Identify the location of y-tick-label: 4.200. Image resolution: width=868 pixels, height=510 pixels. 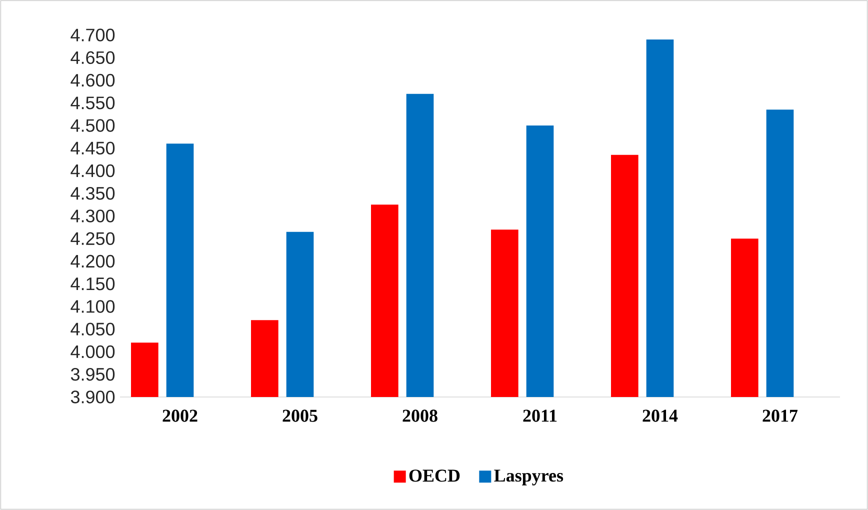
(92, 261).